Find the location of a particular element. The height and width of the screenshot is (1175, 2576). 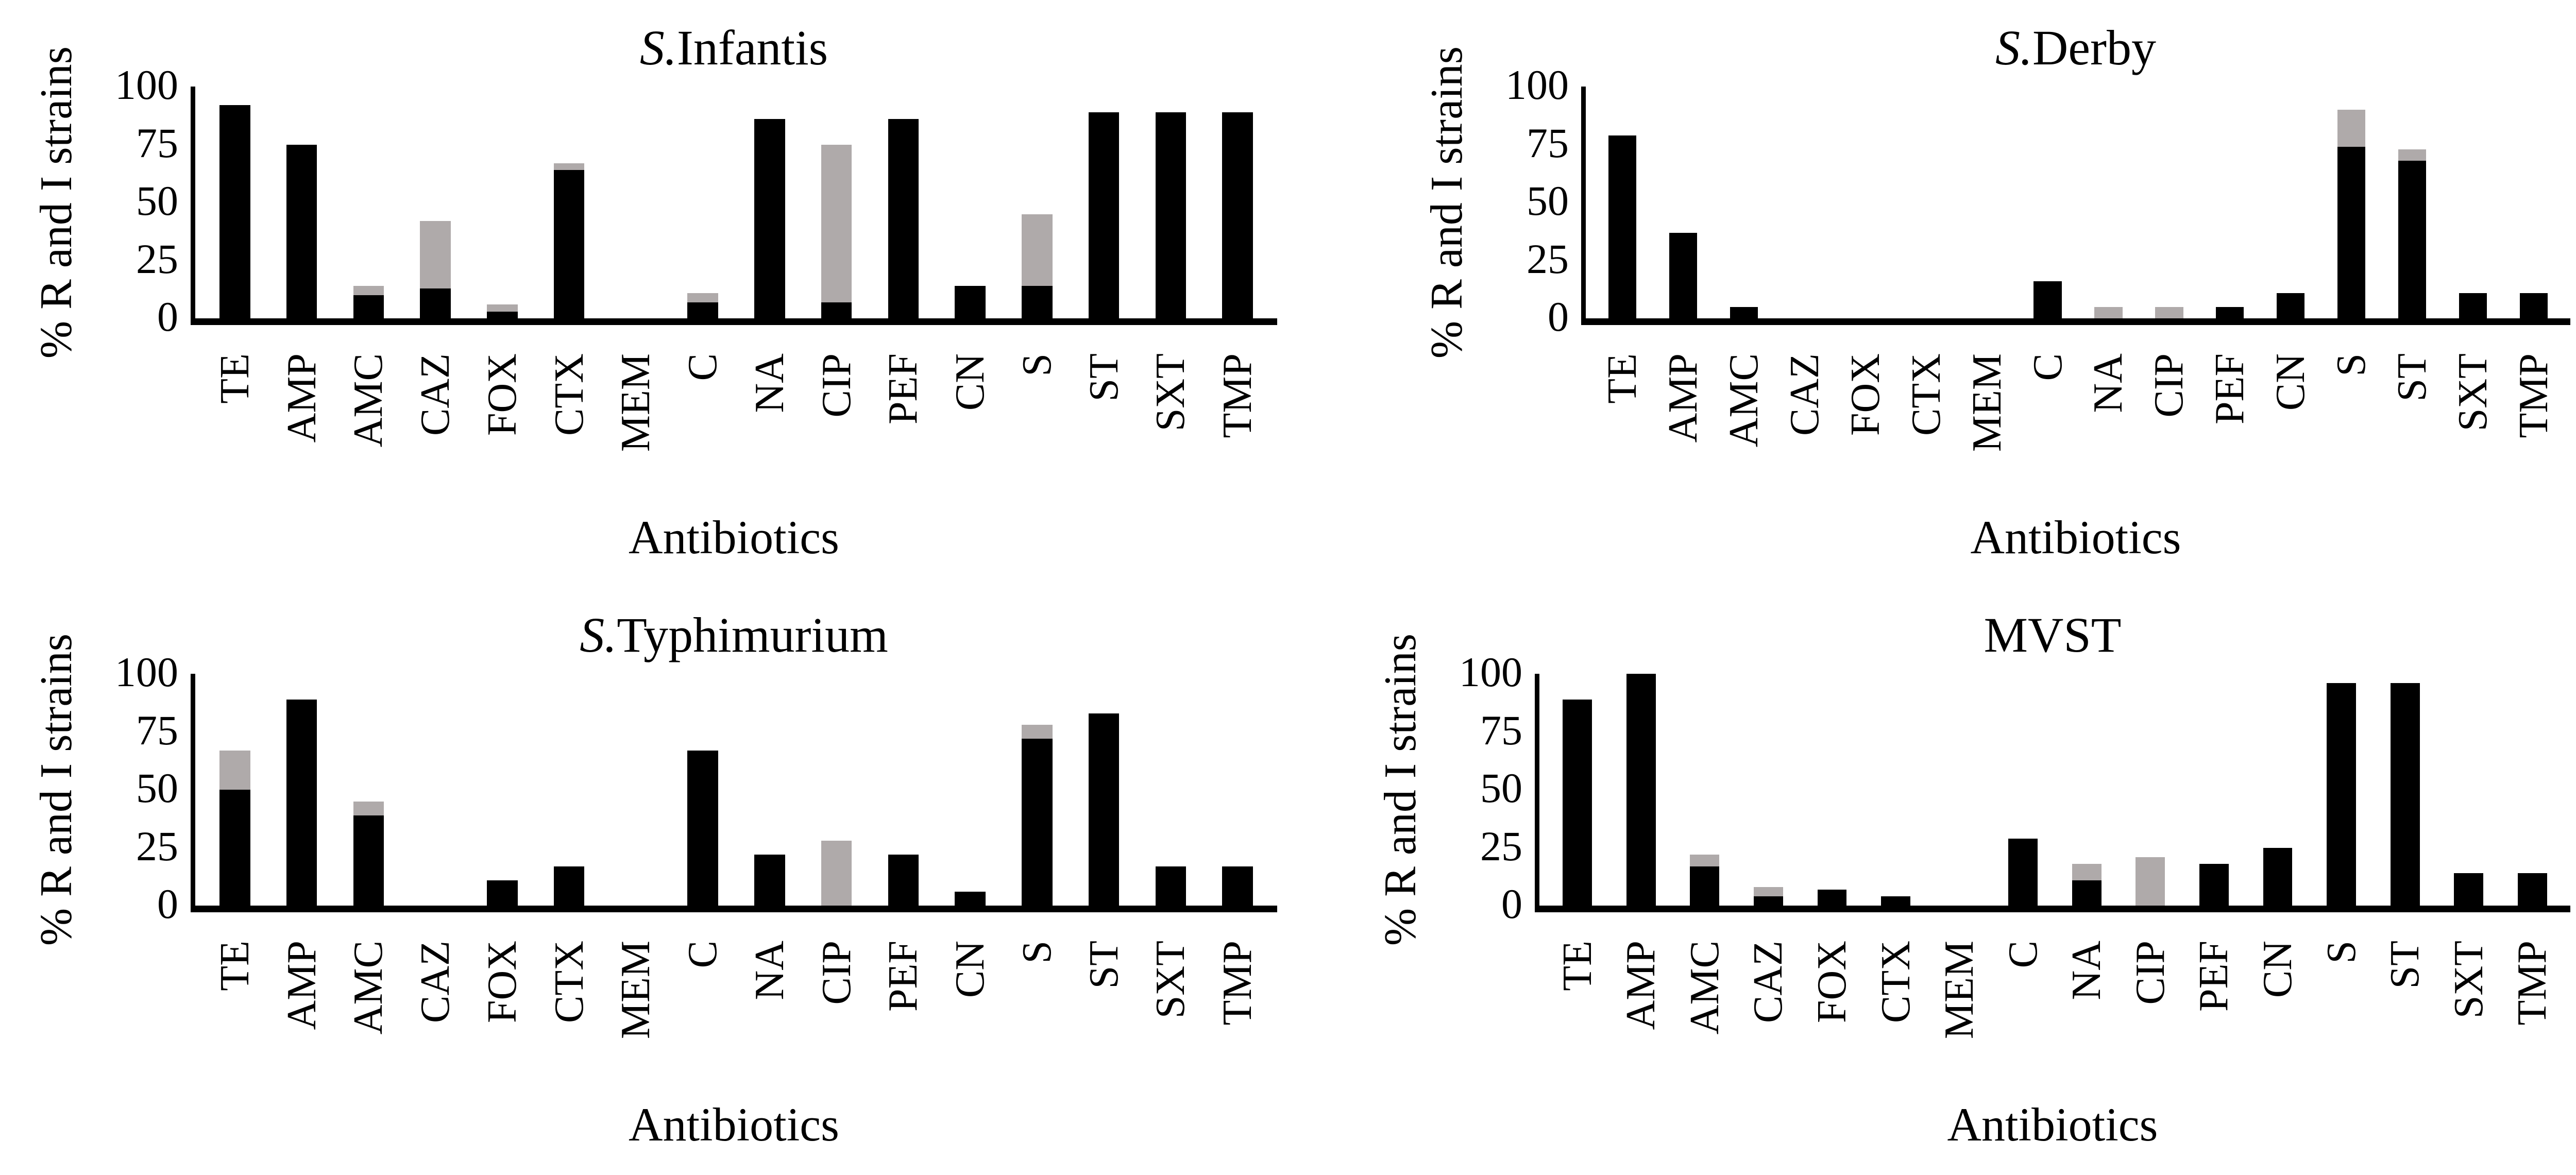

bar-slot-MEM is located at coordinates (1959, 790).